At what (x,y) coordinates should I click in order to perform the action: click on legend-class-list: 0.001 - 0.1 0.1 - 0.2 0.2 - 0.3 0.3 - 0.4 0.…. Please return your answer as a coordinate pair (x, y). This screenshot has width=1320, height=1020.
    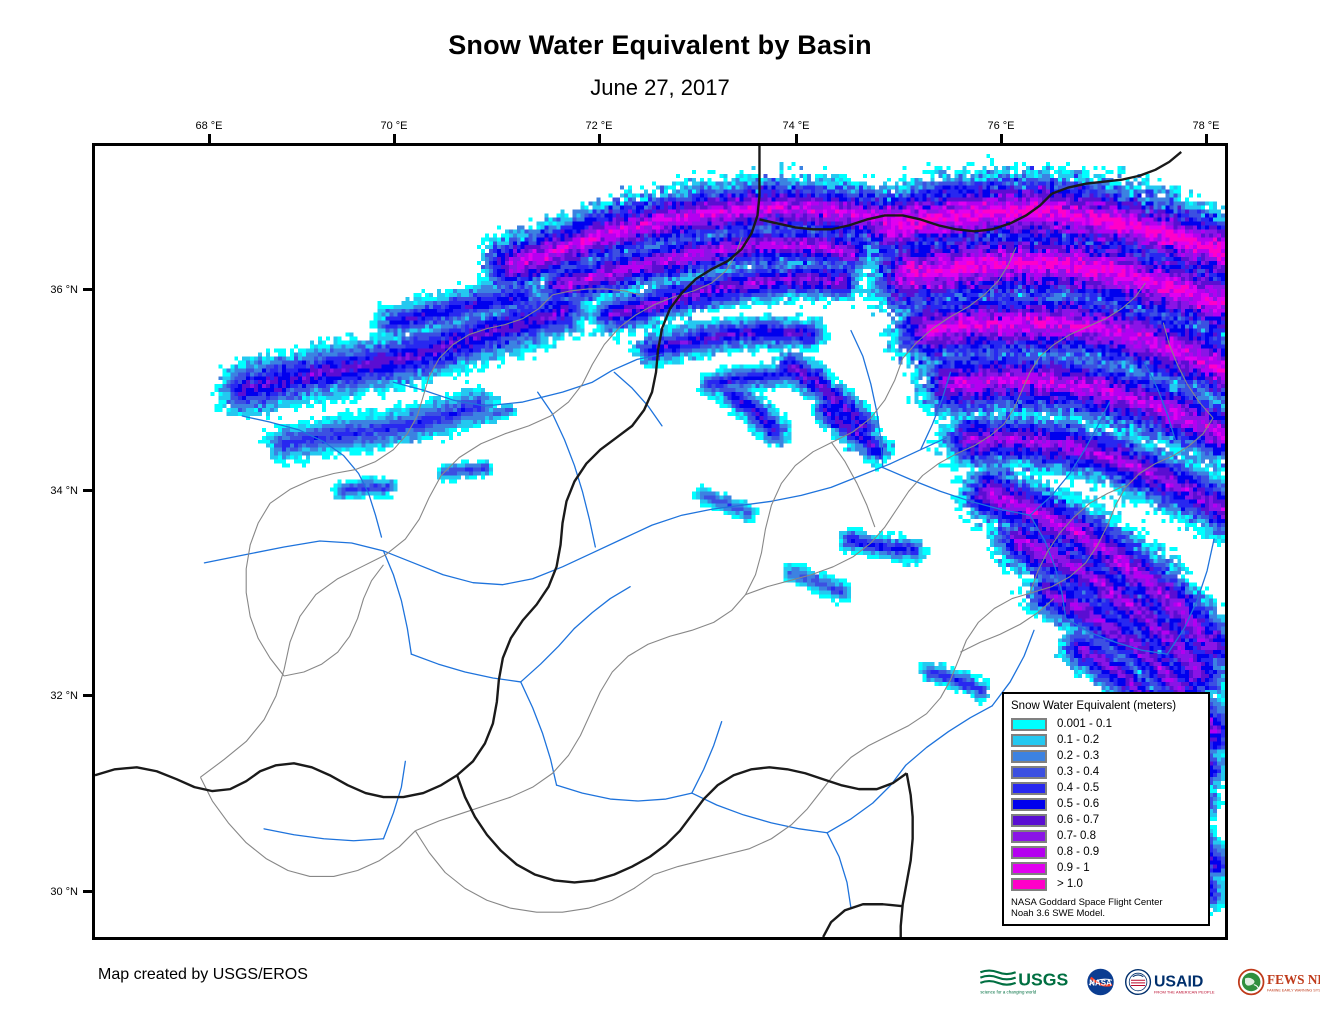
    Looking at the image, I should click on (1106, 804).